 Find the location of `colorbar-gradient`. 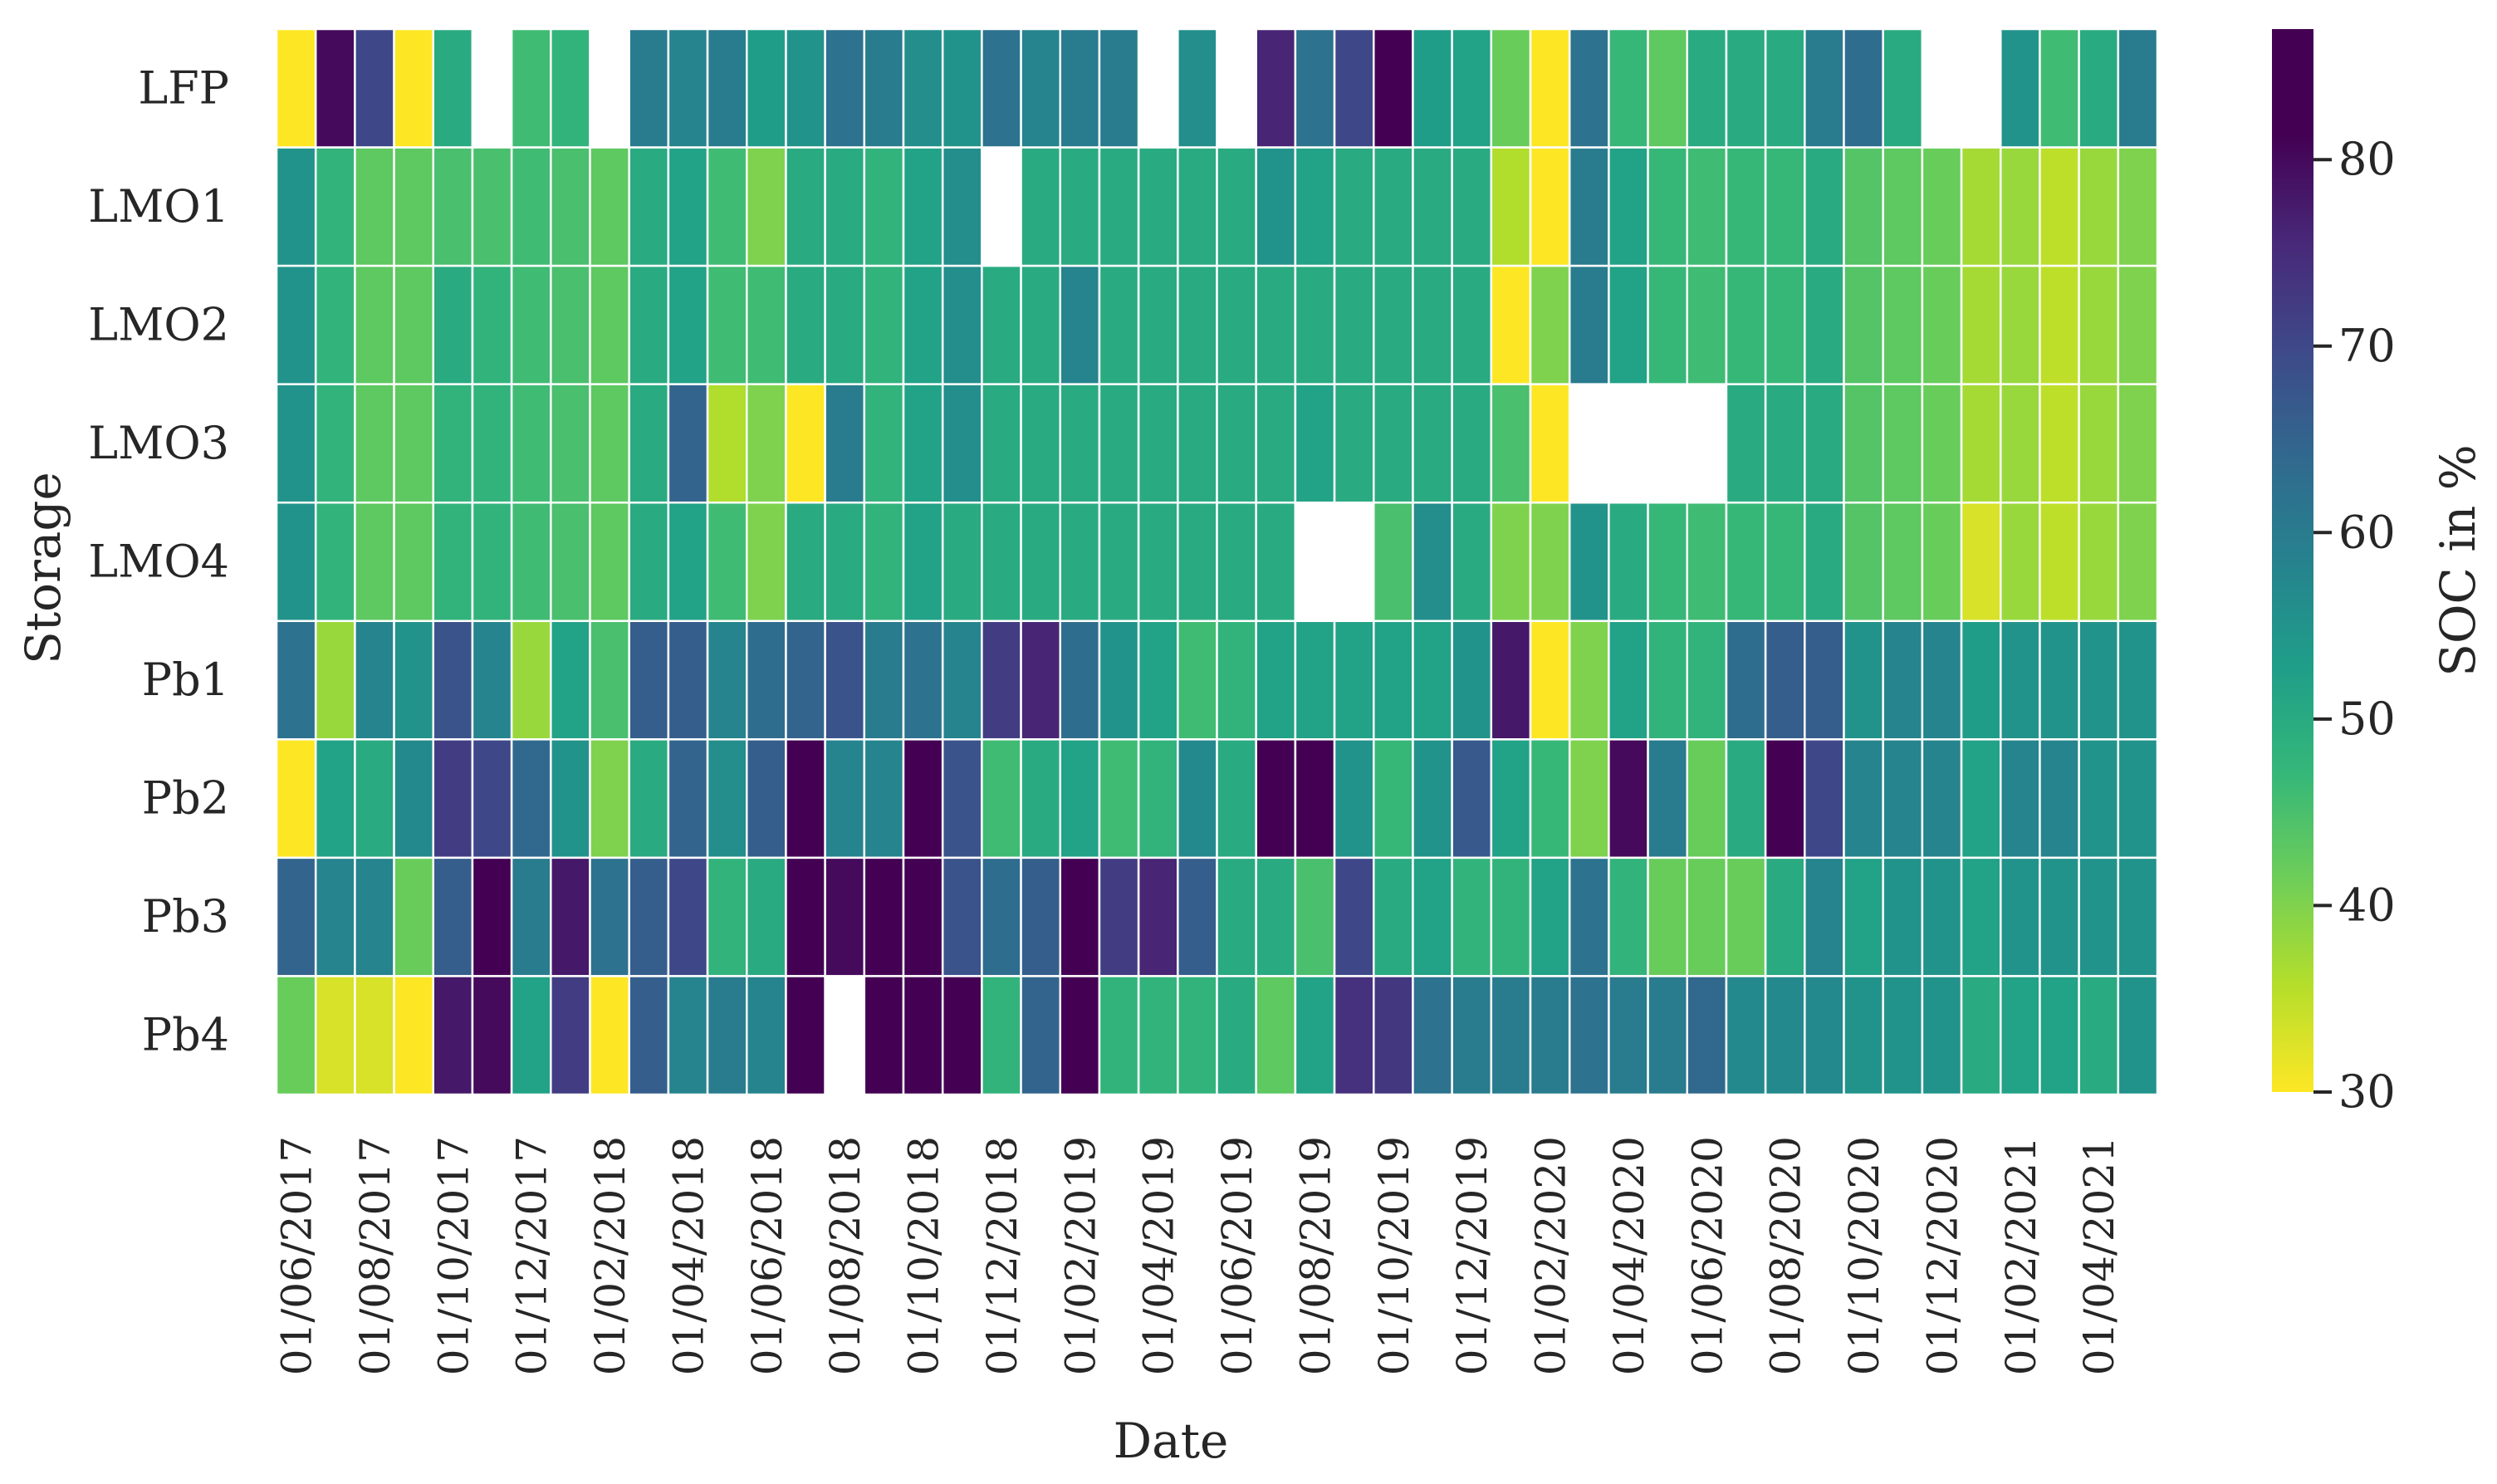

colorbar-gradient is located at coordinates (2292, 560).